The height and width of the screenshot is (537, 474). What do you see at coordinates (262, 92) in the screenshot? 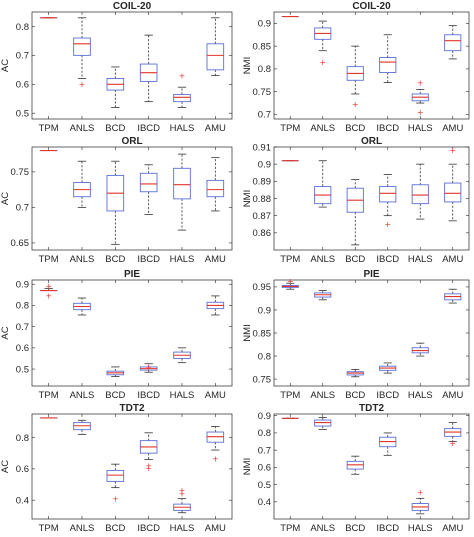
I see `y-tick-label: 0.75` at bounding box center [262, 92].